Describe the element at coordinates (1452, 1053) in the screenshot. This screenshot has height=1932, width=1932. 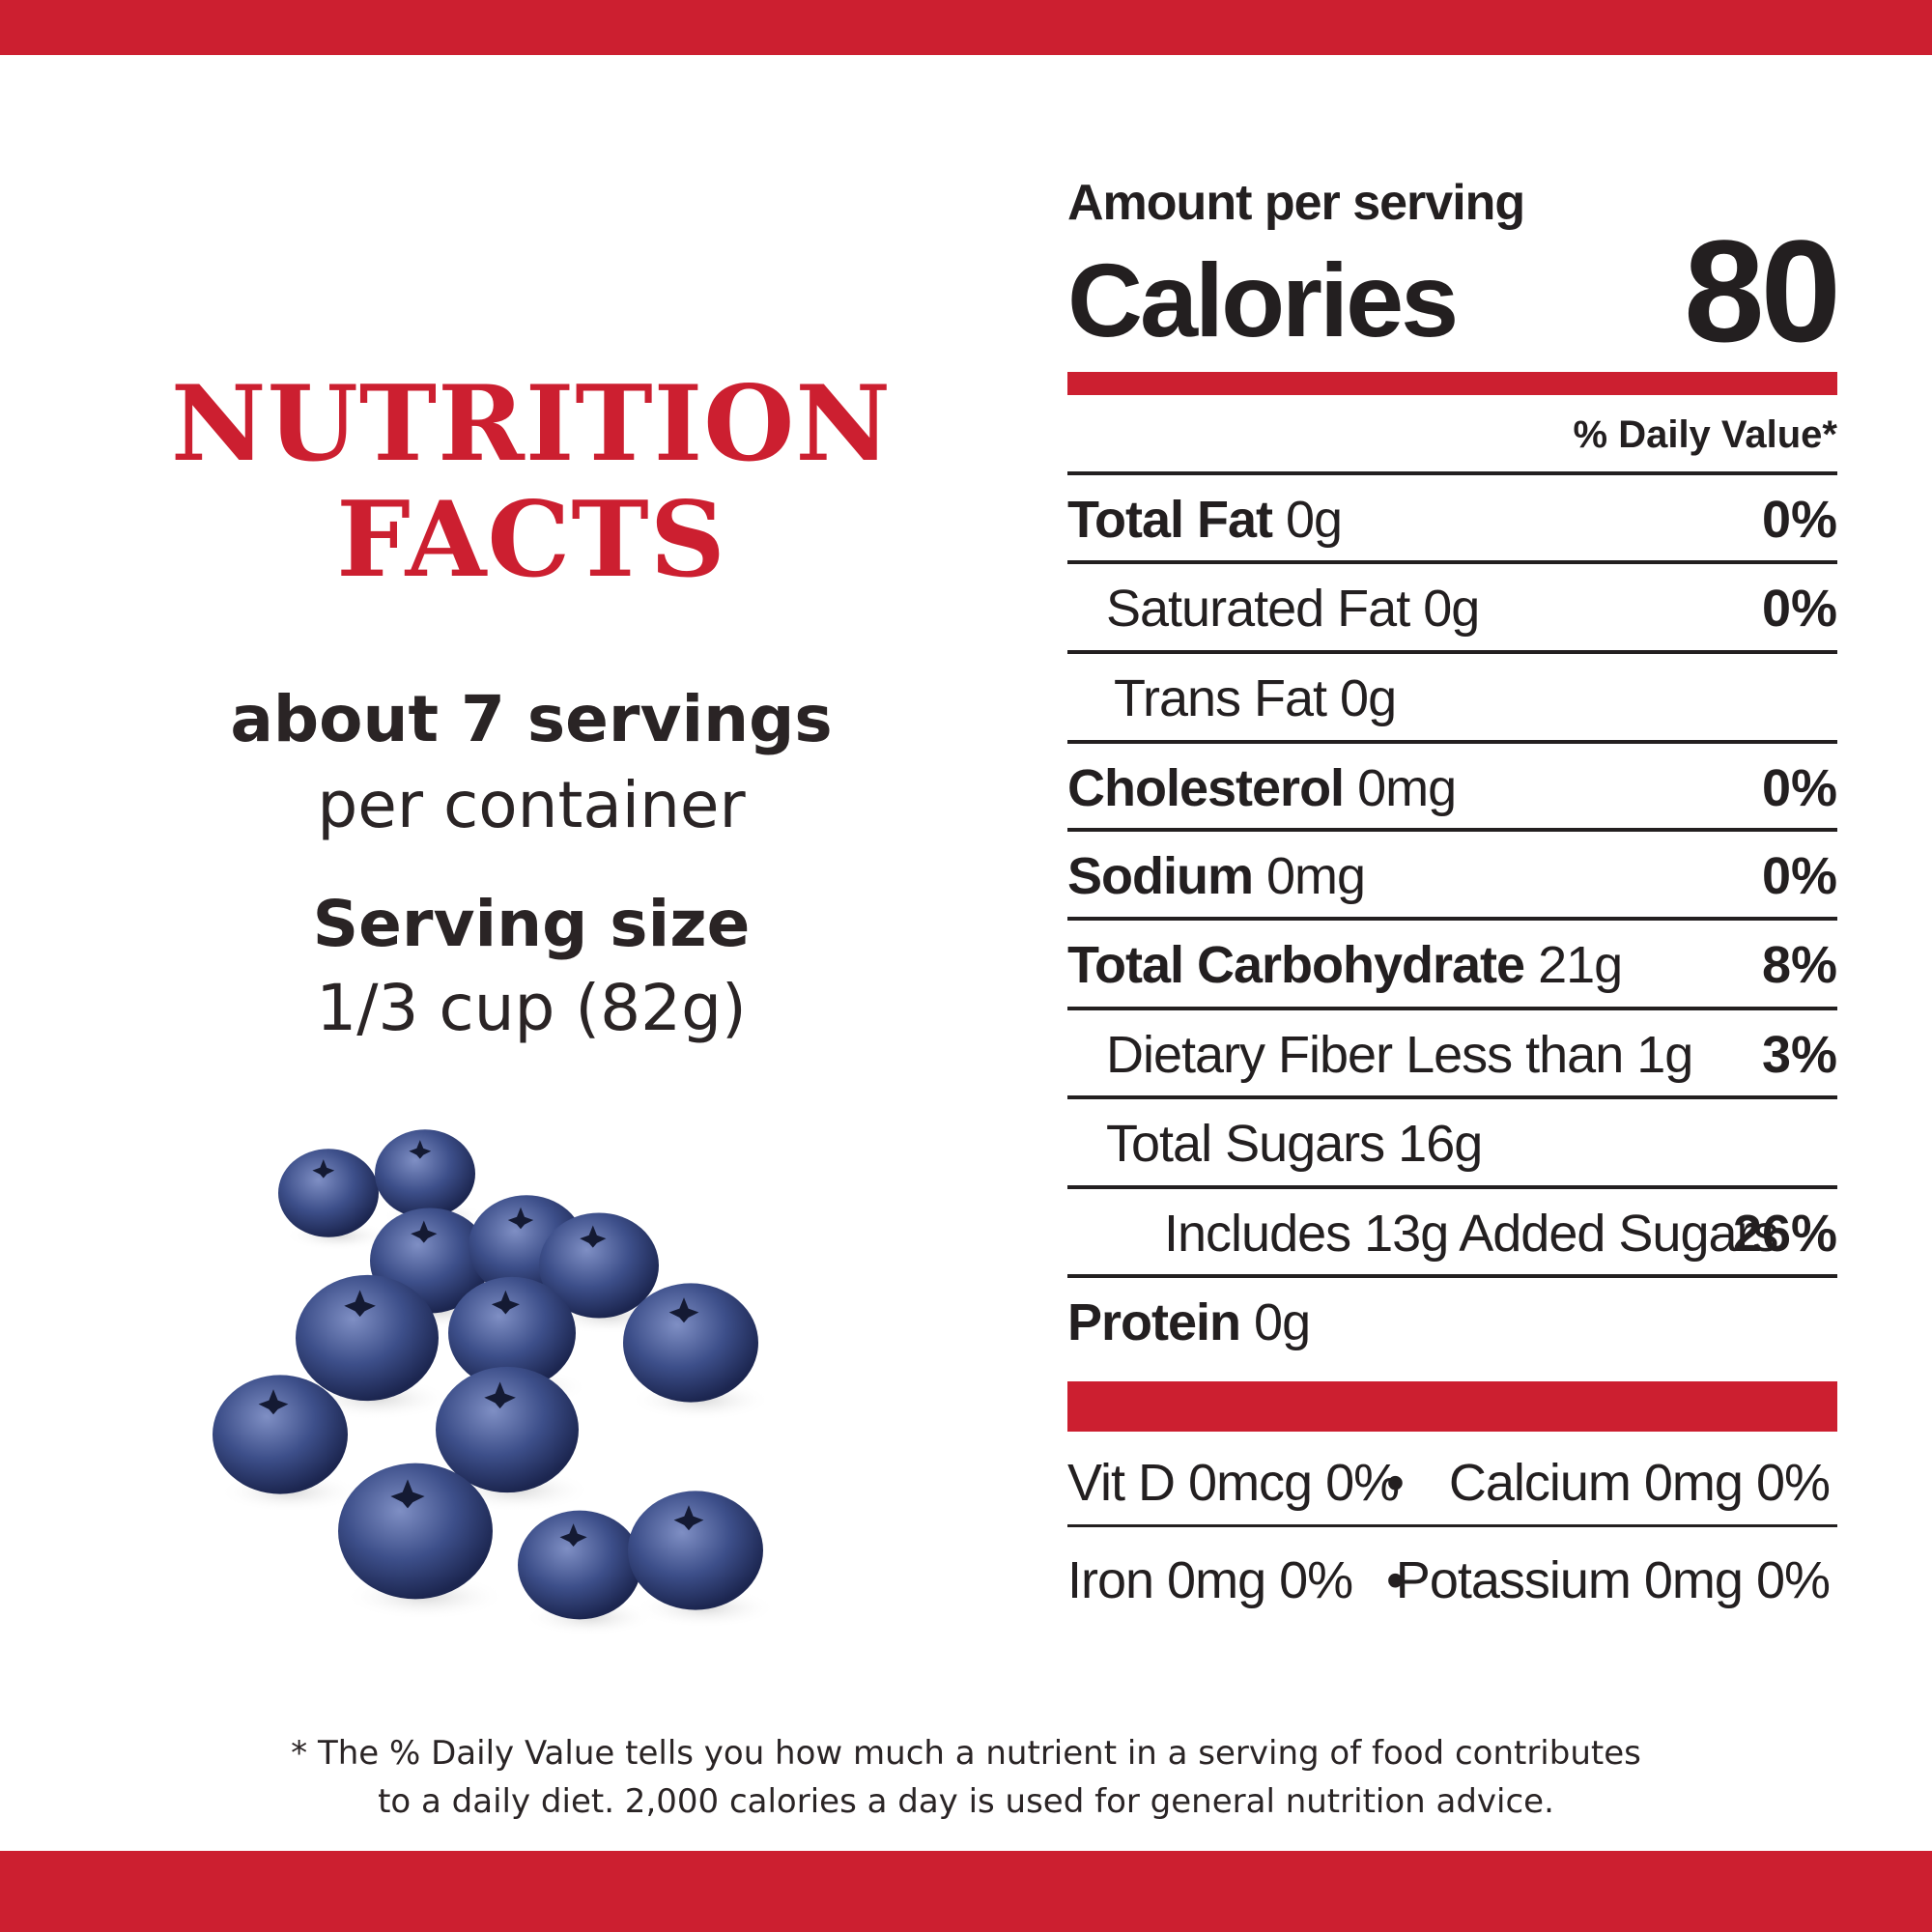
I see `nutrient-row-dietary-fiber: Dietary Fiber Less than 1g 3%` at that location.